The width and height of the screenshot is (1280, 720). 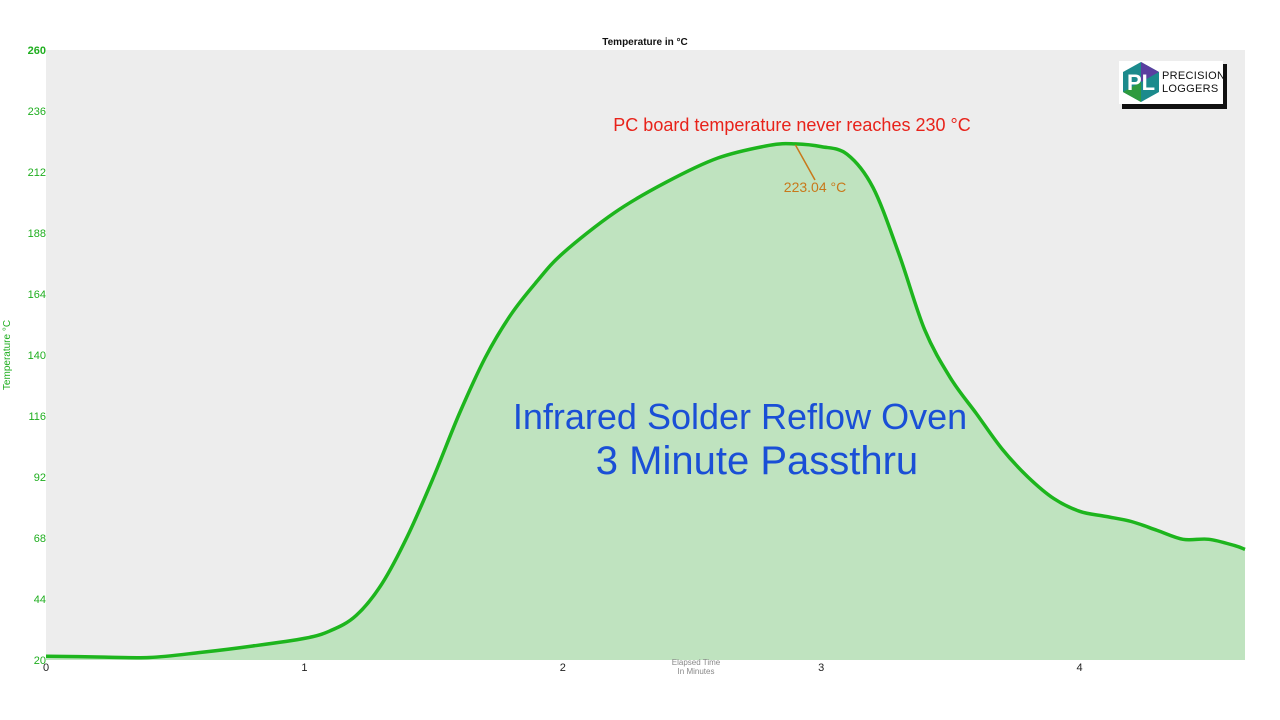 I want to click on y-tick-label: 212, so click(x=37, y=173).